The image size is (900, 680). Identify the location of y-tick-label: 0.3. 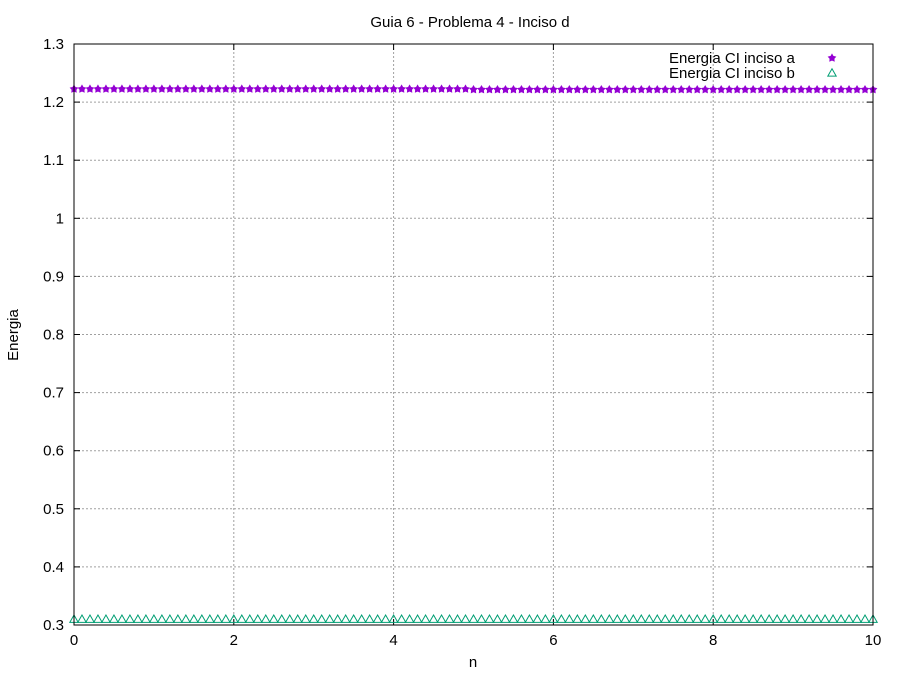
(53, 625).